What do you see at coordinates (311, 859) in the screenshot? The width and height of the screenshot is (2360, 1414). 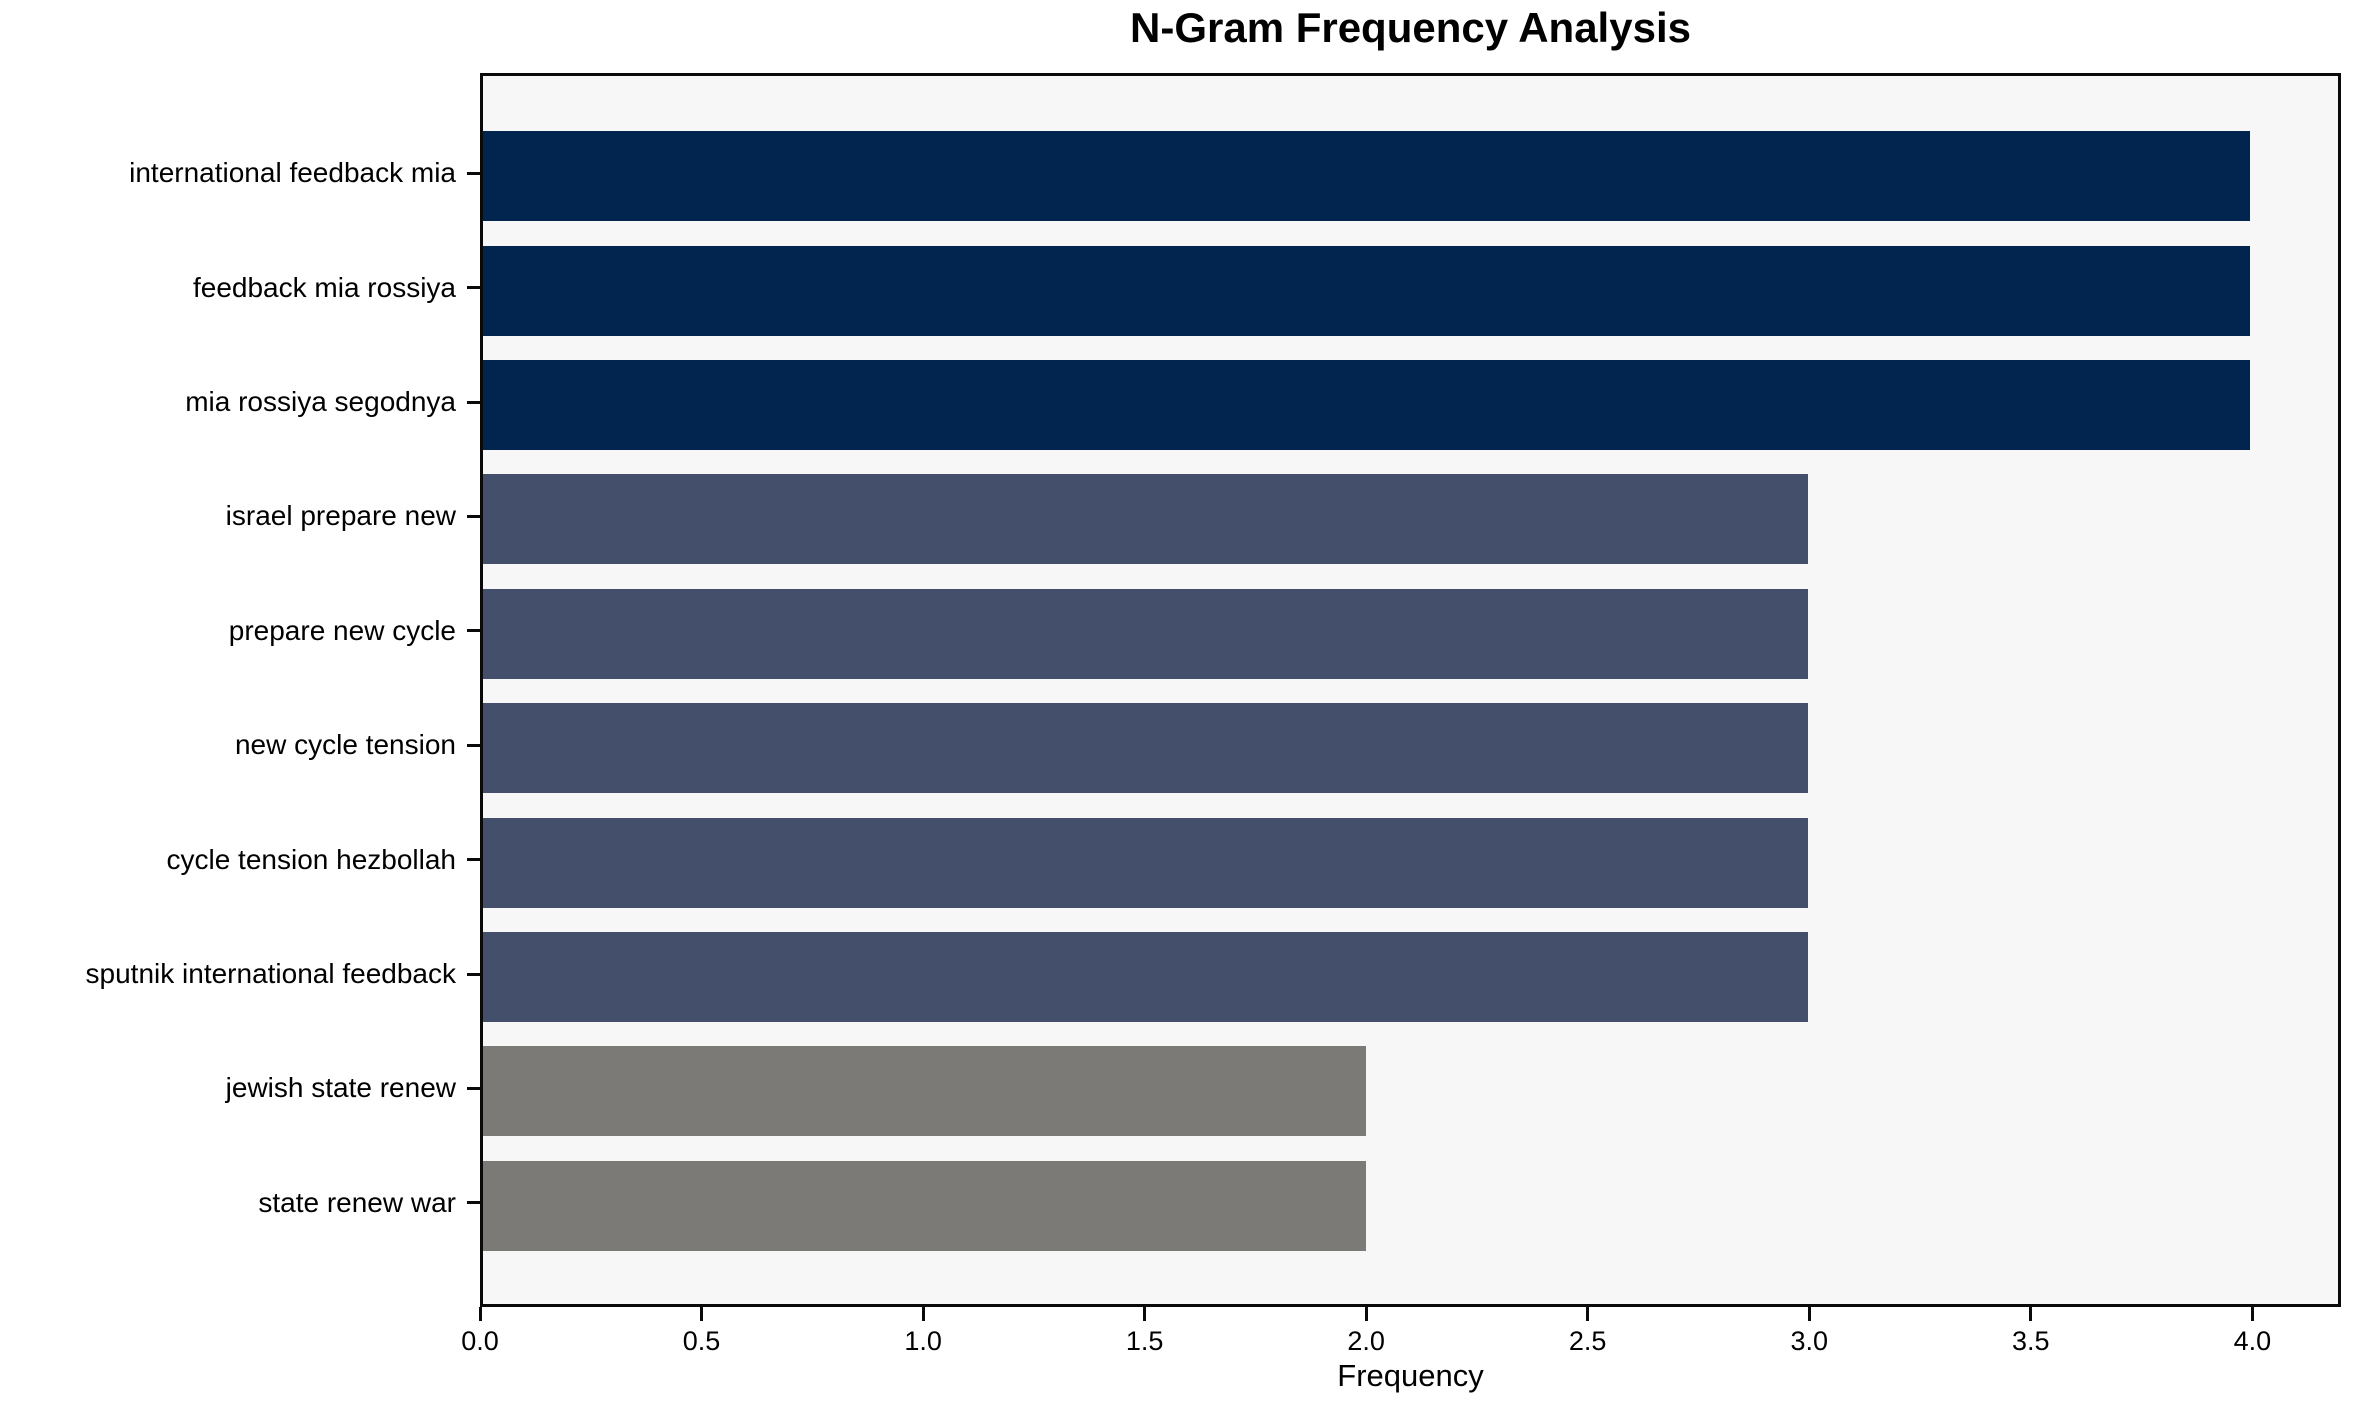 I see `y-tick-label: cycle tension hezbollah` at bounding box center [311, 859].